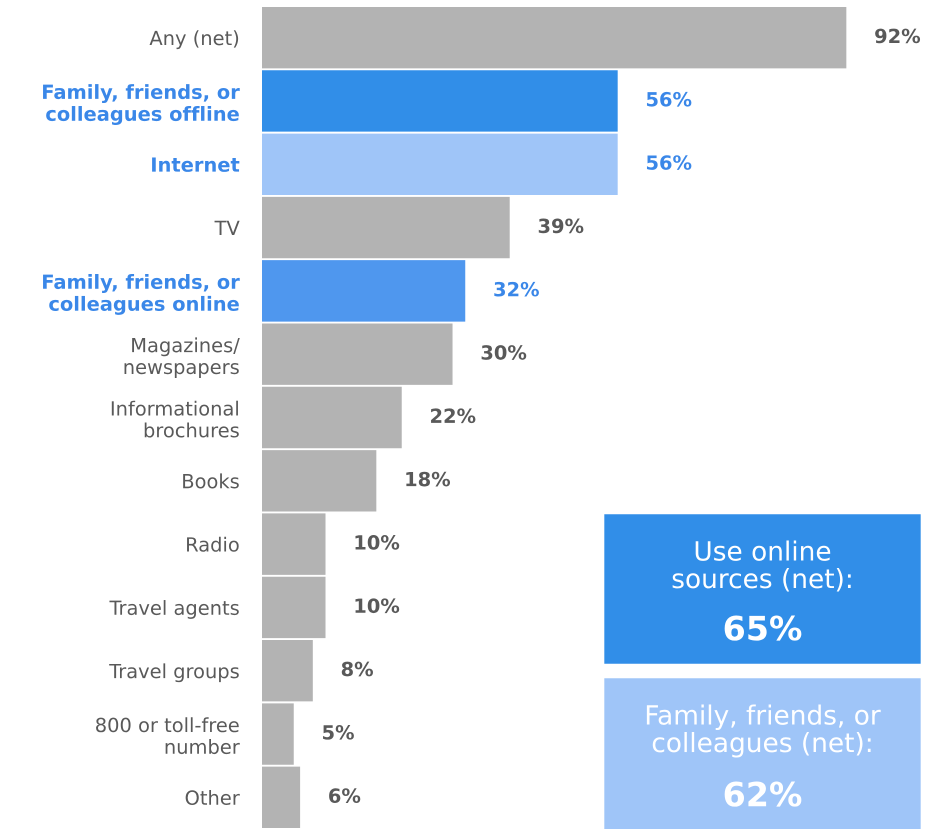 This screenshot has height=829, width=934. I want to click on y-tick-label: Travel agents, so click(174, 609).